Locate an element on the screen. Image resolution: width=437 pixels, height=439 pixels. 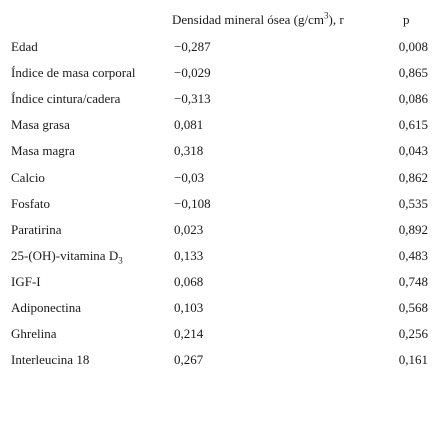
density-column-header: Densidad mineral ósea (g/cm3), r is located at coordinates (258, 20).